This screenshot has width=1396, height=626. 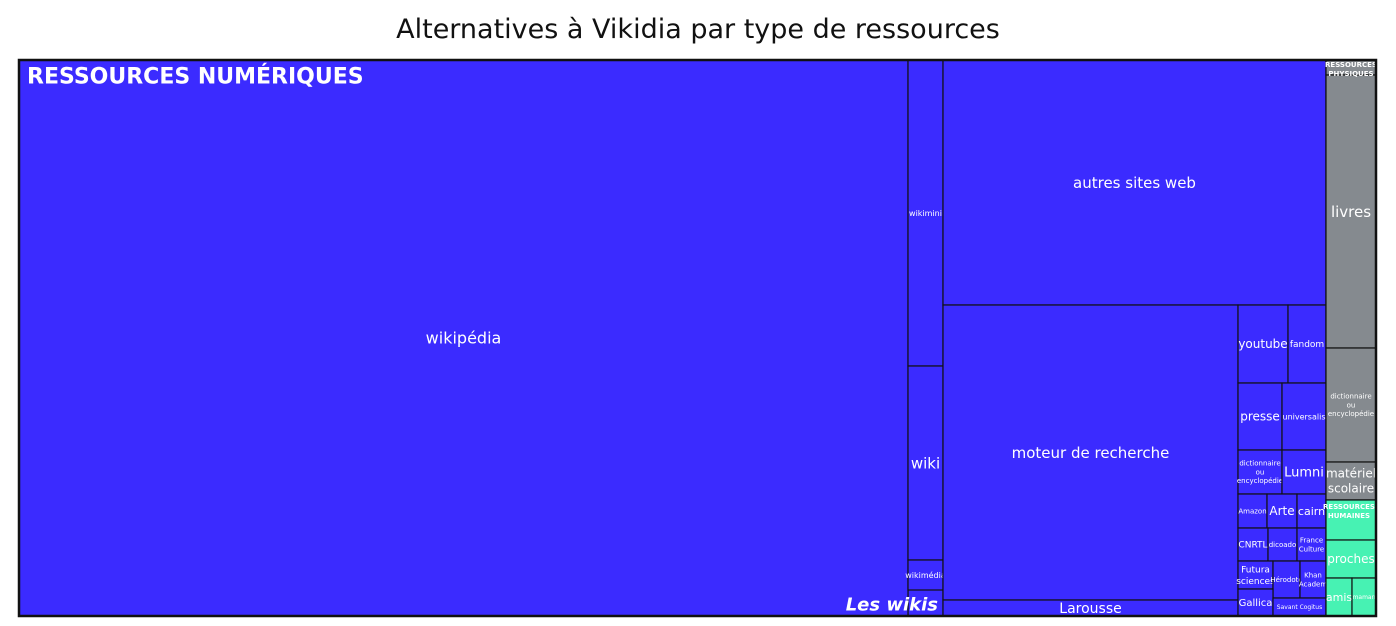 I want to click on tile-label-arte: Arte, so click(x=1281, y=511).